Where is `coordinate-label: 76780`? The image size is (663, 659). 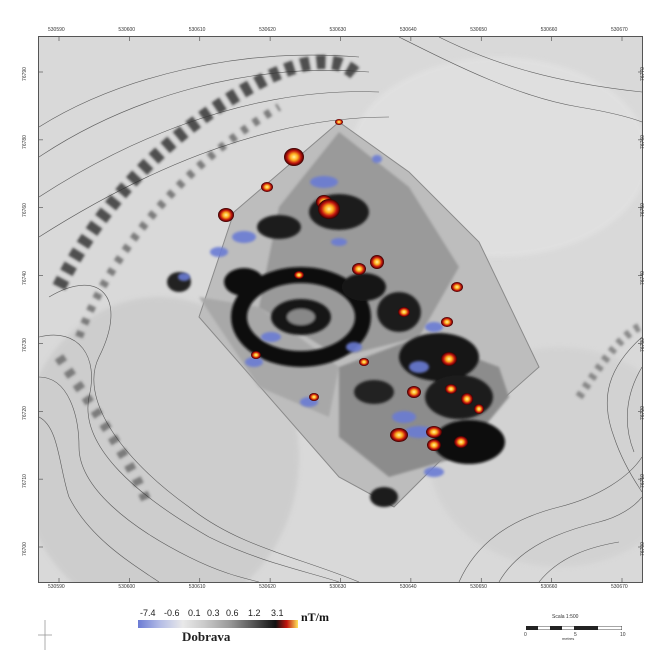
coordinate-label: 76780 is located at coordinates (24, 141).